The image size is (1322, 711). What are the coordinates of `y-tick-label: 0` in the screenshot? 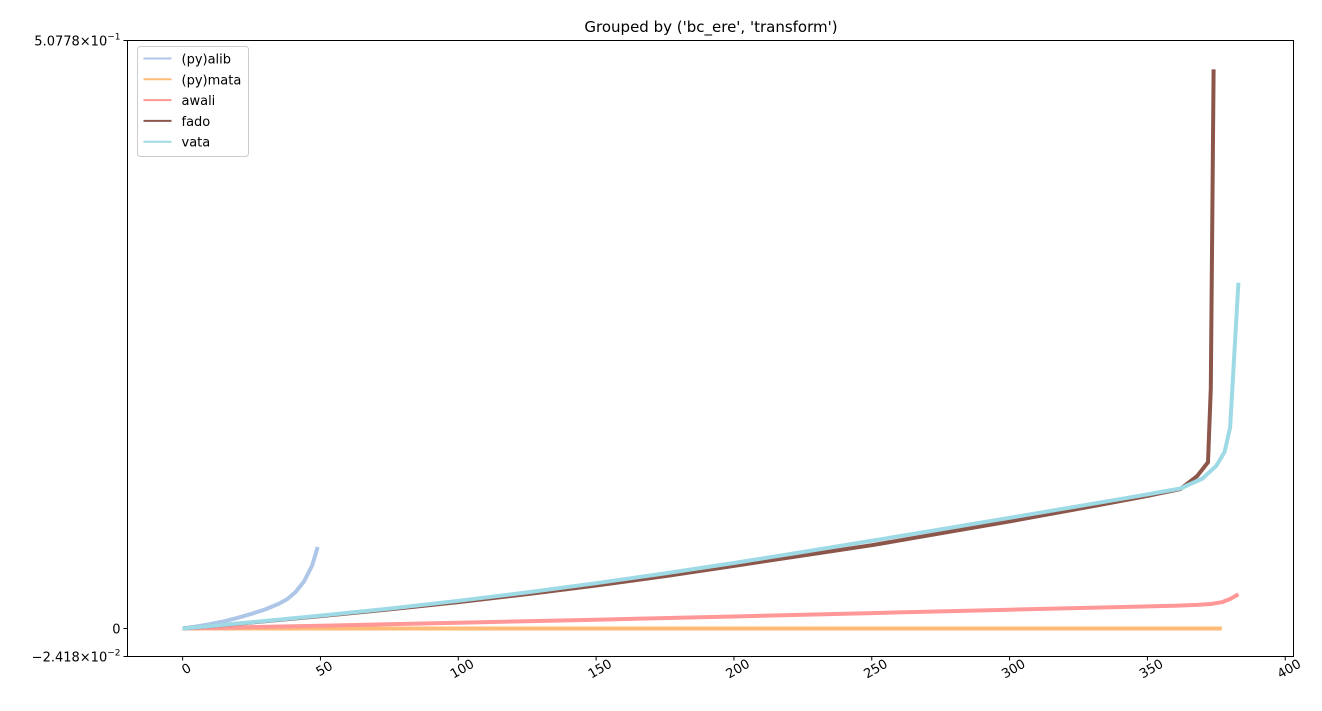 It's located at (116, 630).